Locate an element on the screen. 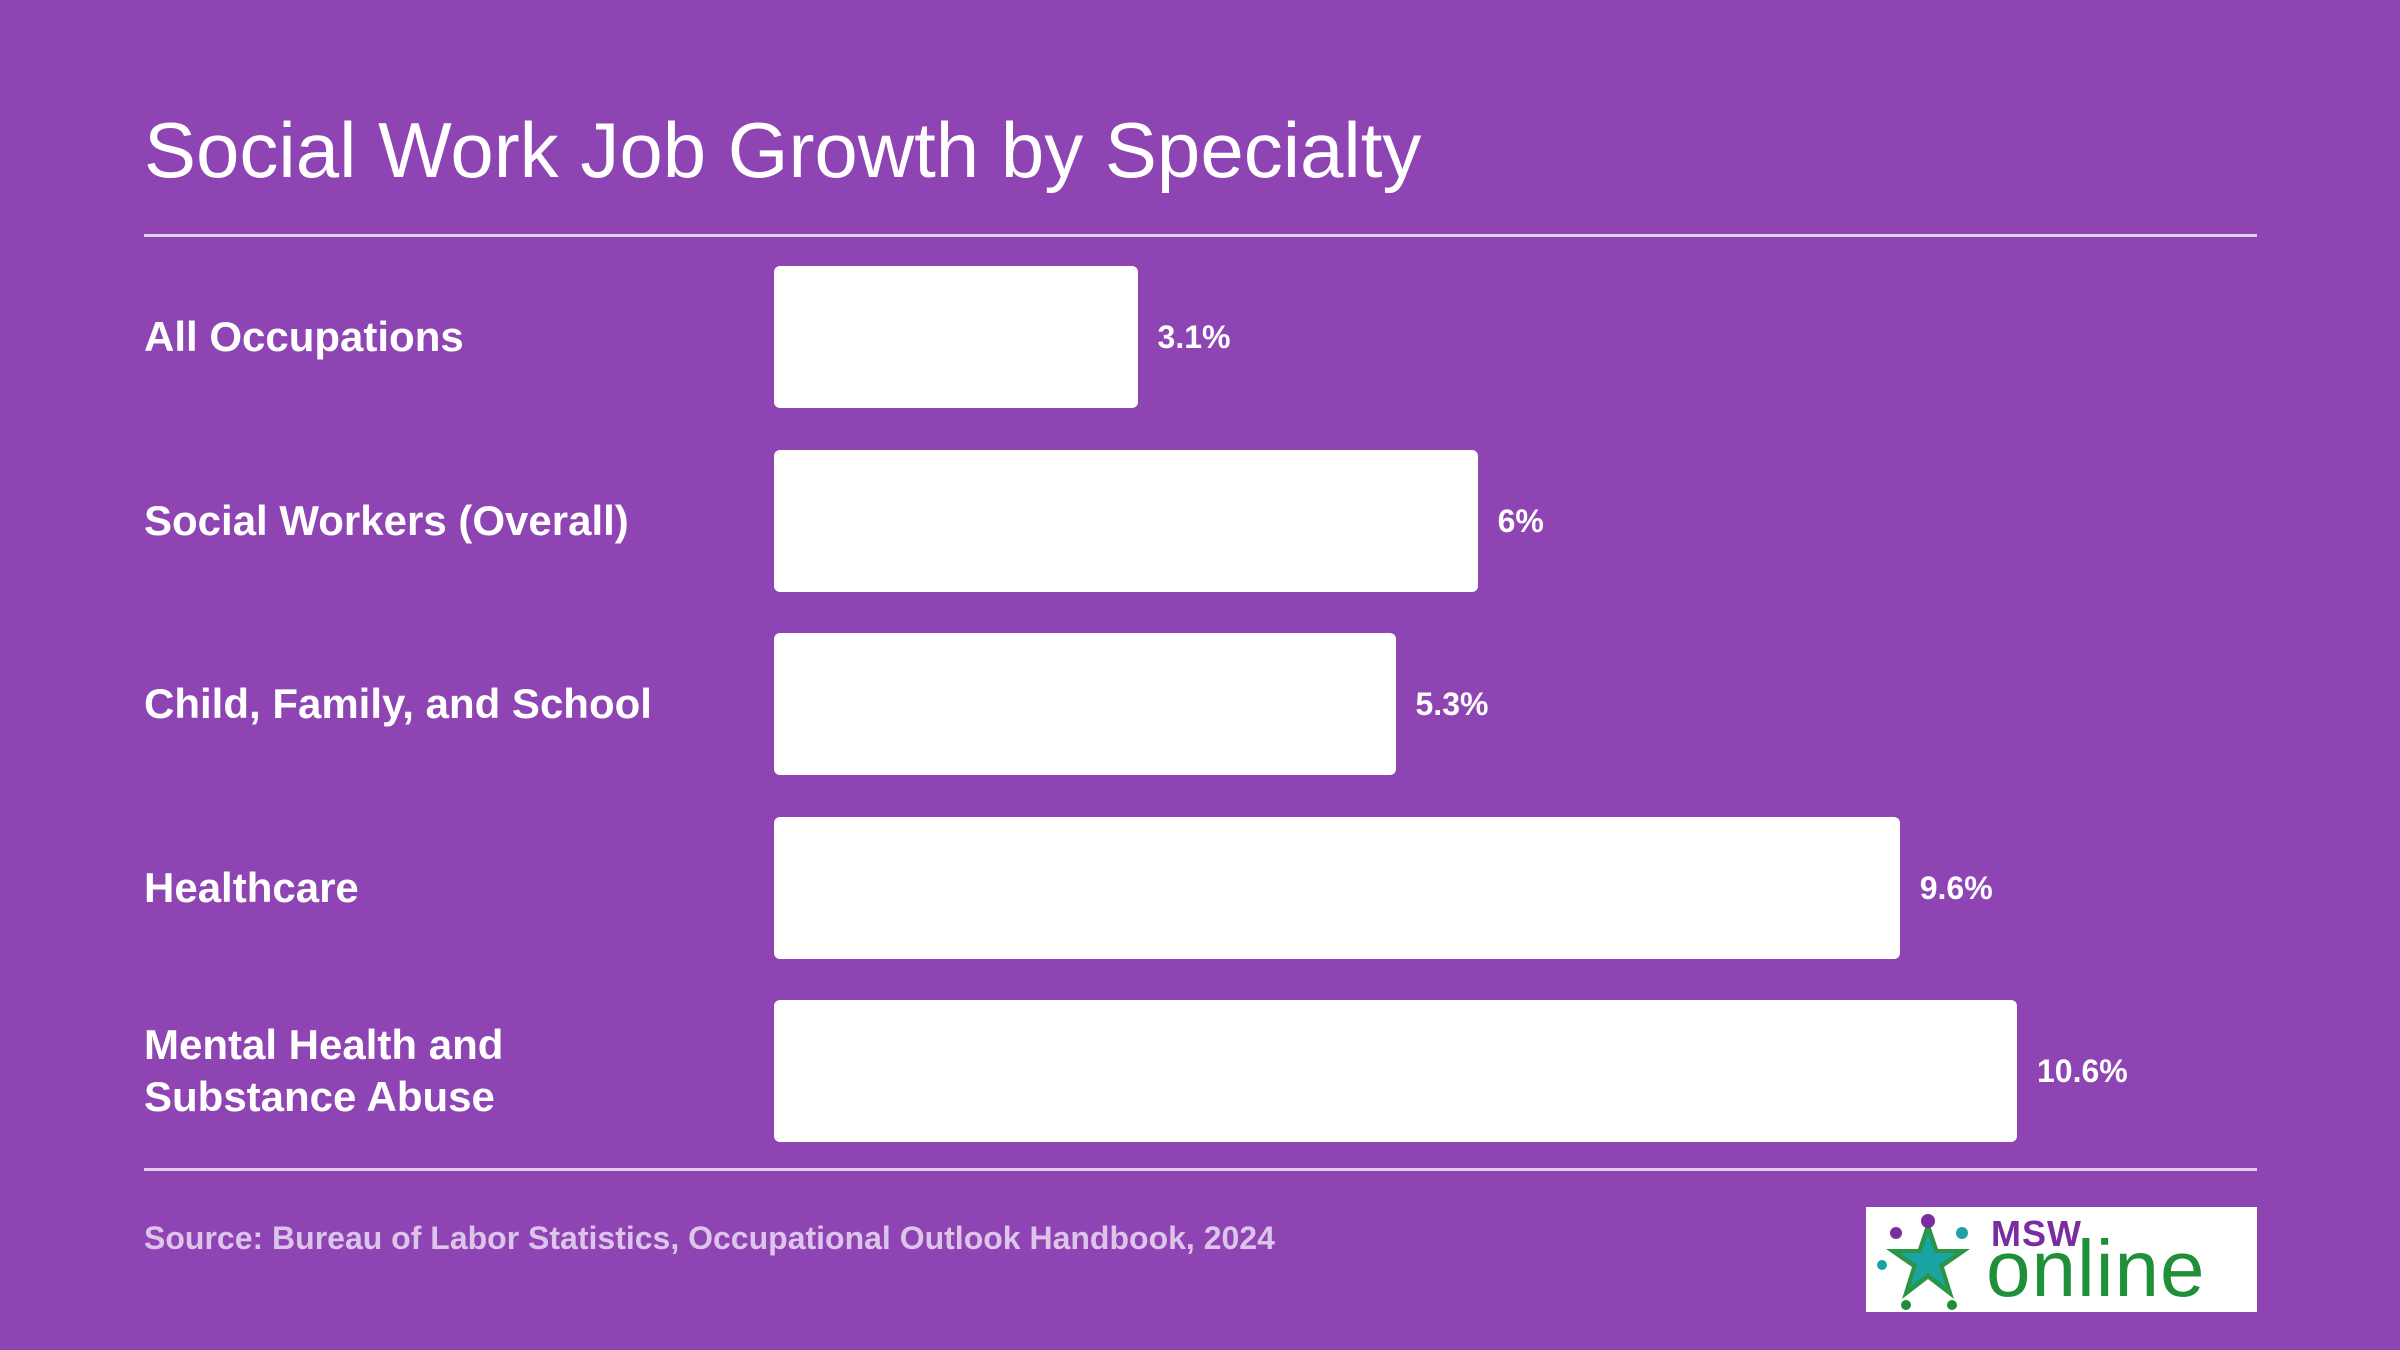 The width and height of the screenshot is (2400, 1350). top-divider is located at coordinates (1200, 235).